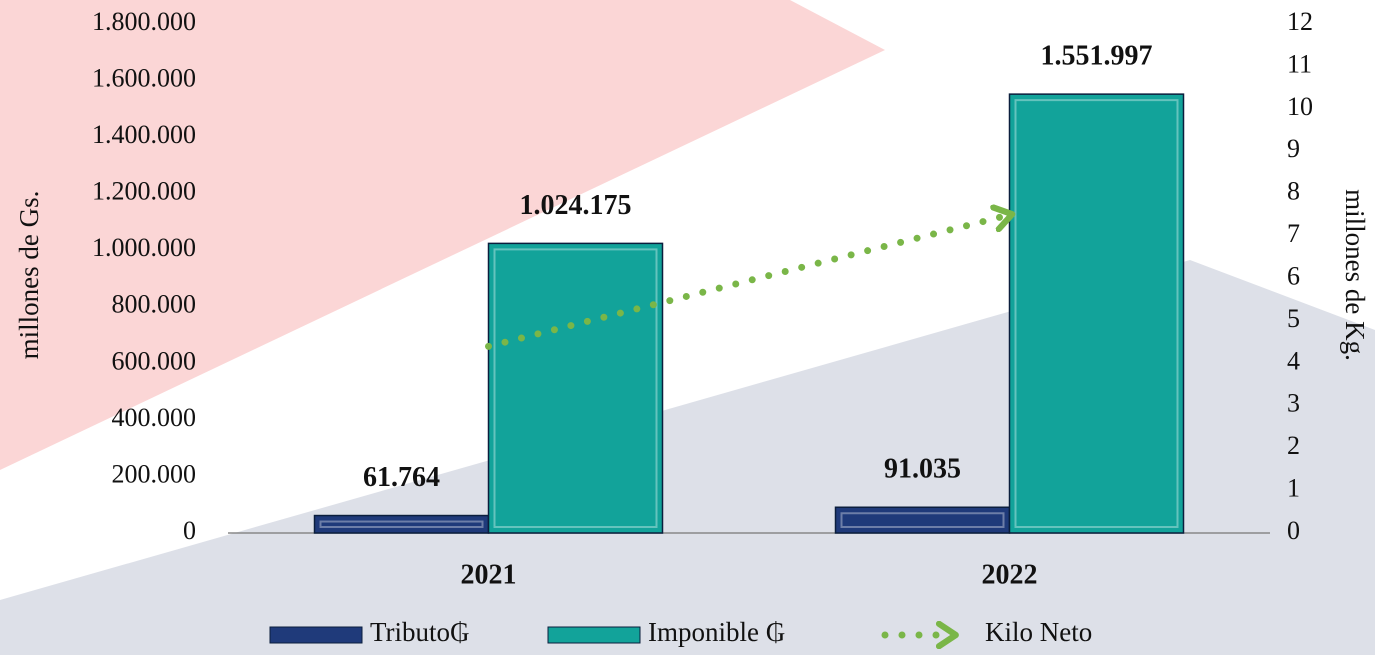 This screenshot has height=655, width=1375. What do you see at coordinates (1355, 275) in the screenshot?
I see `y2-axis-label: millones de Kg.` at bounding box center [1355, 275].